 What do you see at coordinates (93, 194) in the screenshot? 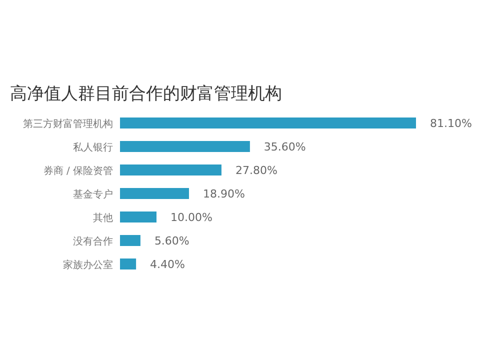
I see `y-tick-label: 基金专户` at bounding box center [93, 194].